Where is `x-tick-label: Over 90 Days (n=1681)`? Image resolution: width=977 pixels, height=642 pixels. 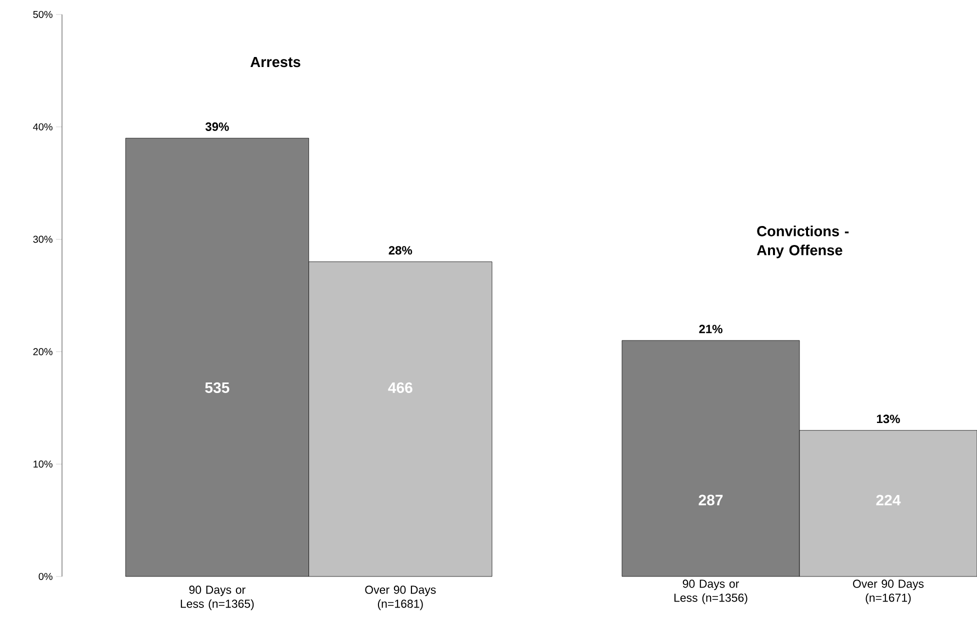
x-tick-label: Over 90 Days (n=1681) is located at coordinates (400, 598).